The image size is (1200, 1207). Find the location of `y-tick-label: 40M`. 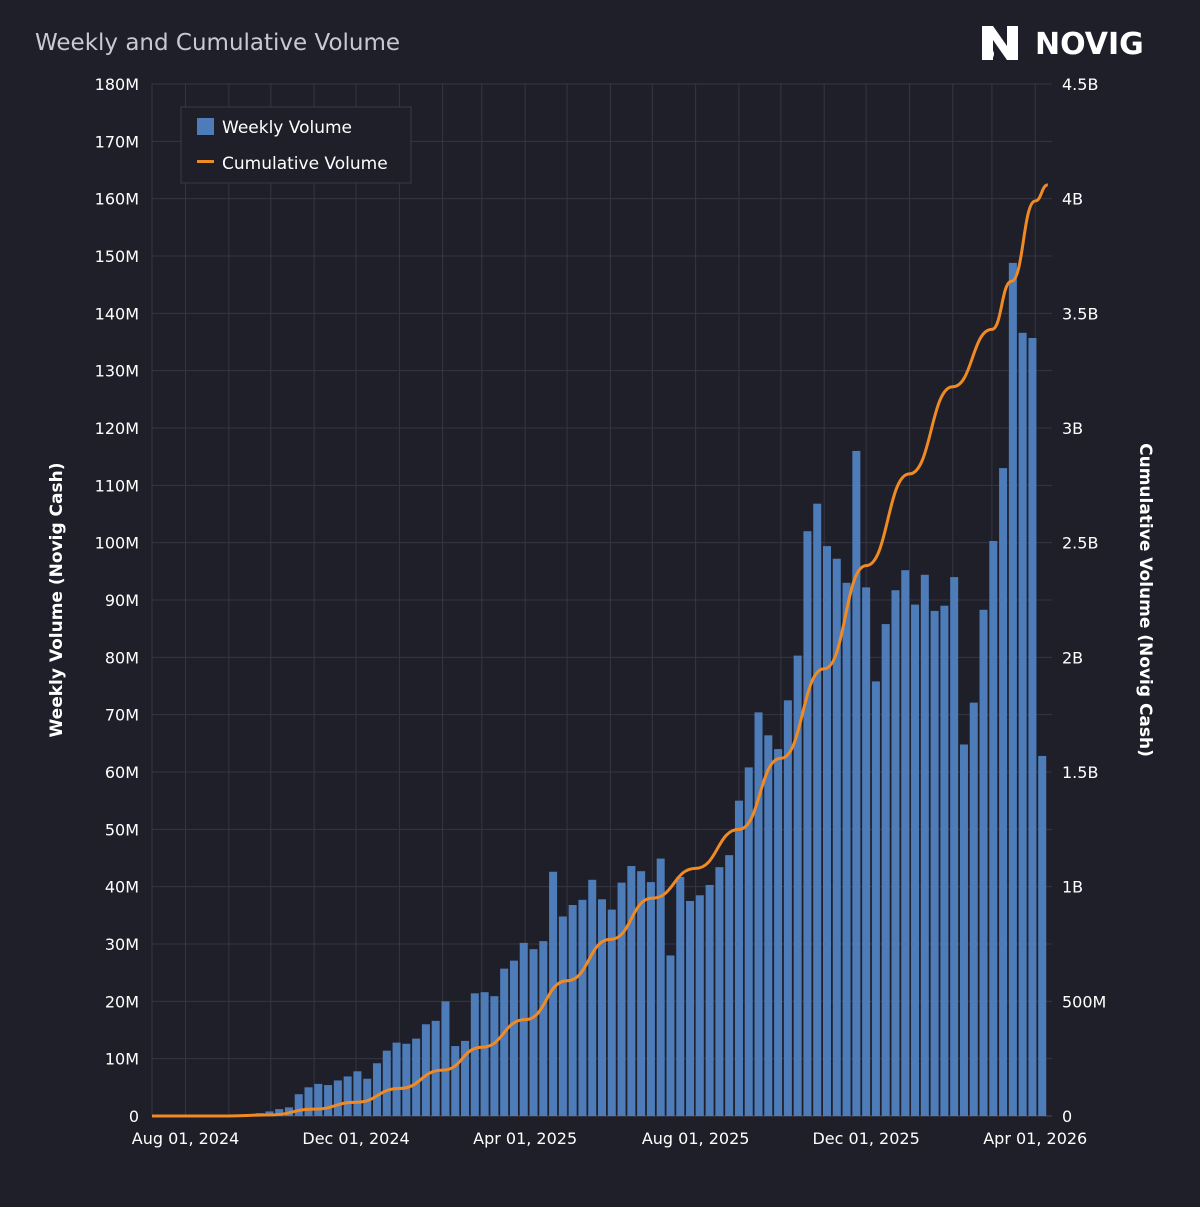

y-tick-label: 40M is located at coordinates (122, 887).